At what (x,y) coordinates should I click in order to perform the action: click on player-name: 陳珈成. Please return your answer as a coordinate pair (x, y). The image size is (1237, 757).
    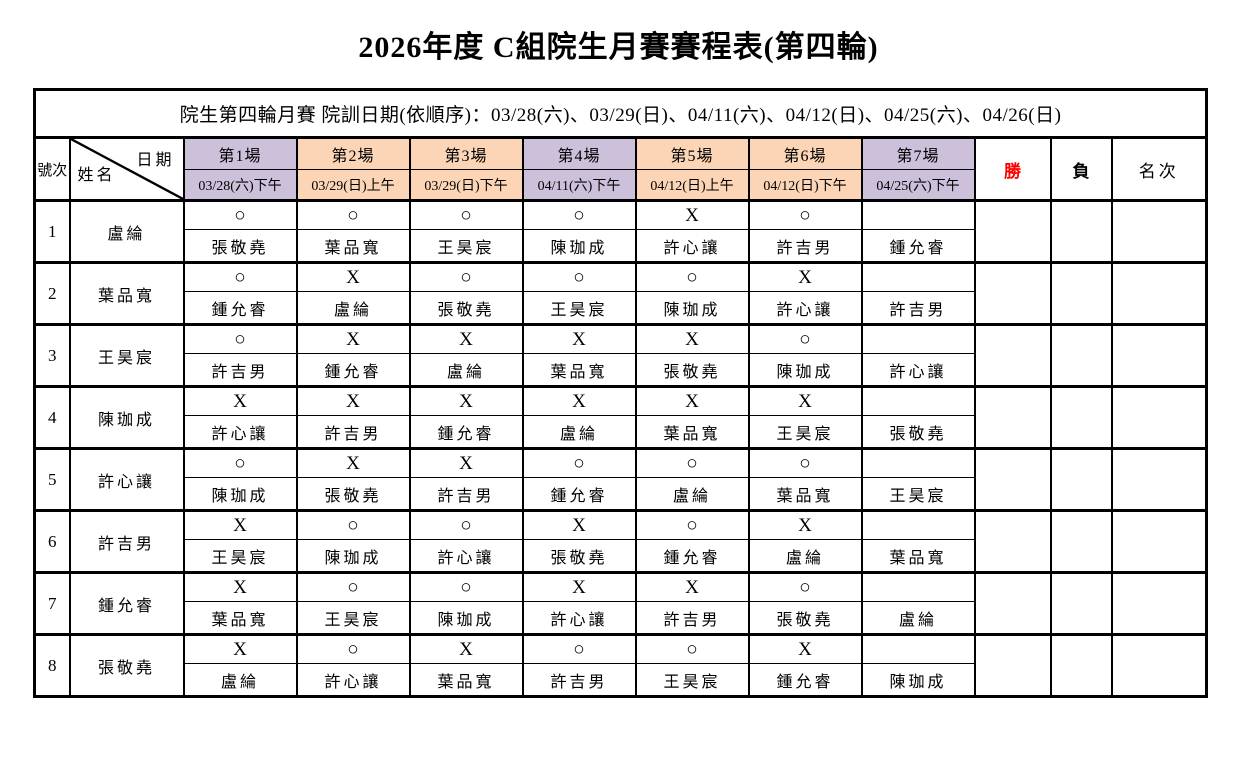
    Looking at the image, I should click on (126, 417).